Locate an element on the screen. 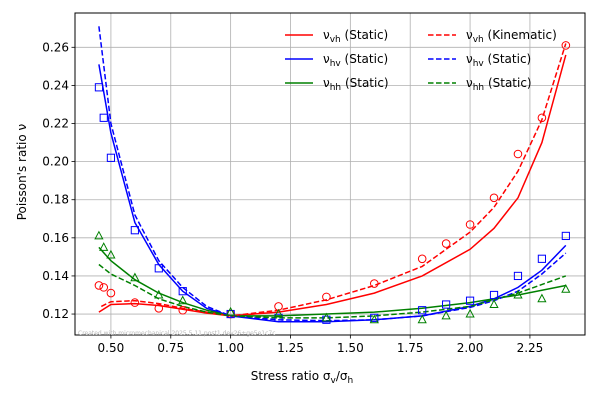 Image resolution: width=600 pixels, height=400 pixels. x-tick-label: 2.25 is located at coordinates (530, 348).